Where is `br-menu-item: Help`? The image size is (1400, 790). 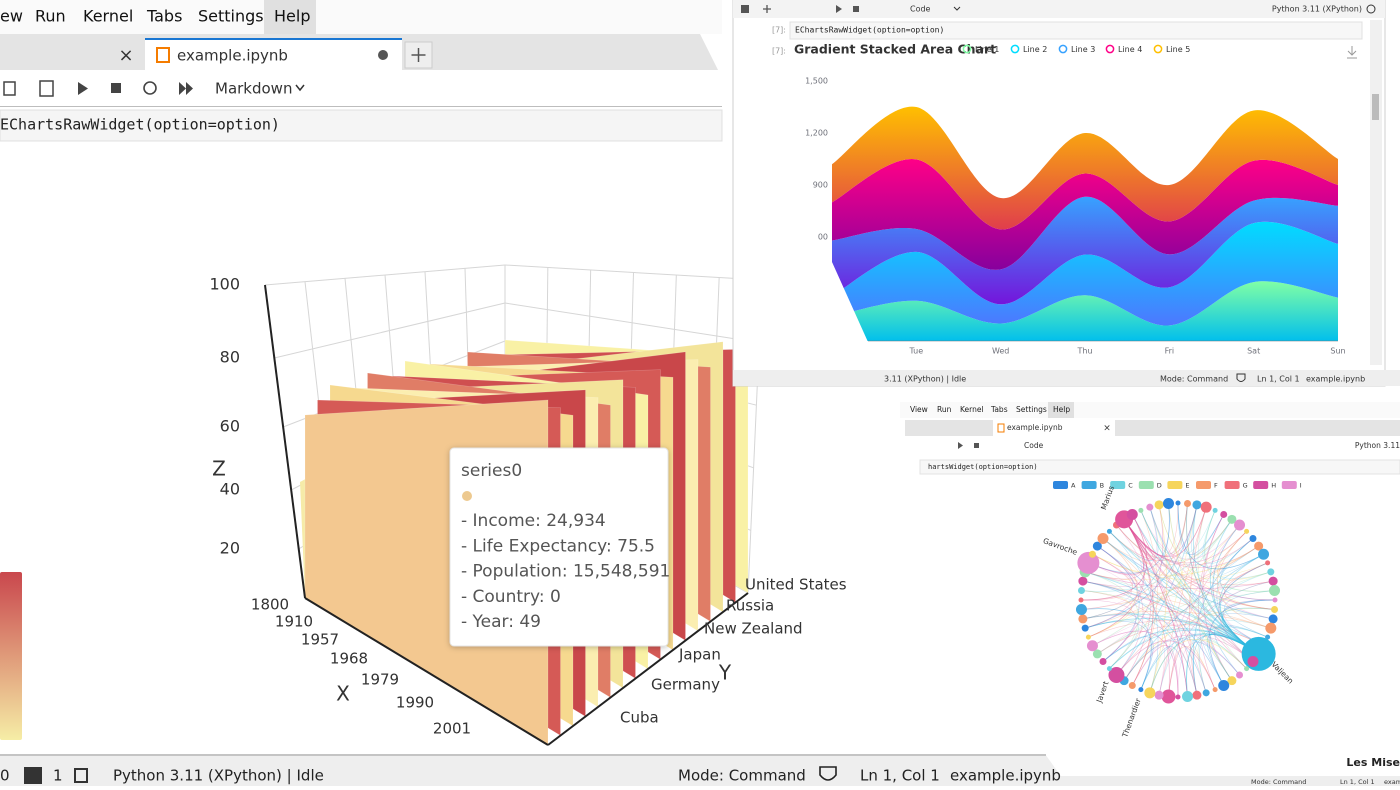
br-menu-item: Help is located at coordinates (1061, 409).